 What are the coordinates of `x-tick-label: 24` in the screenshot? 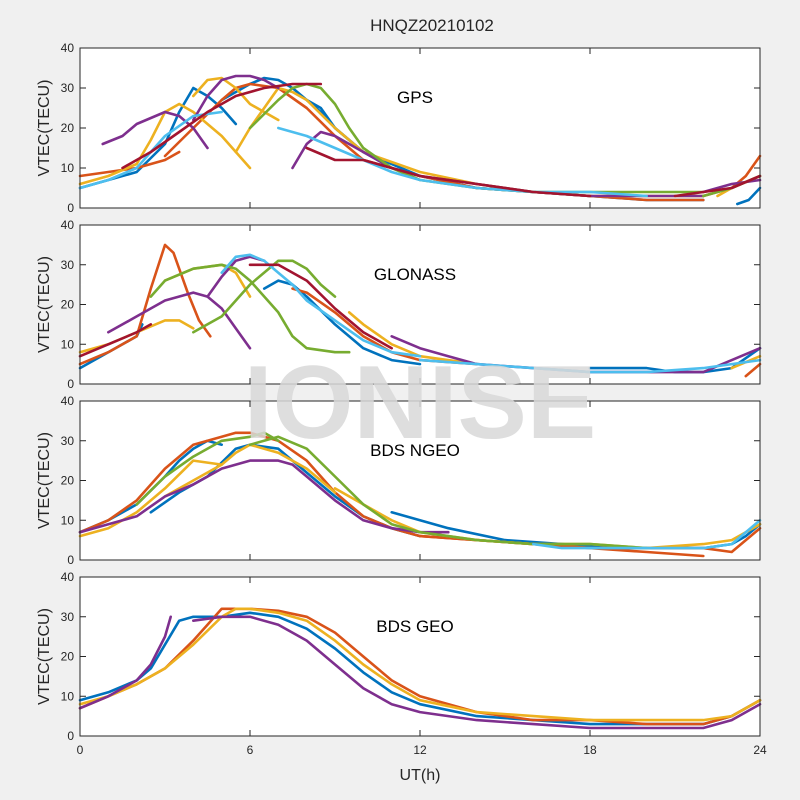 It's located at (760, 750).